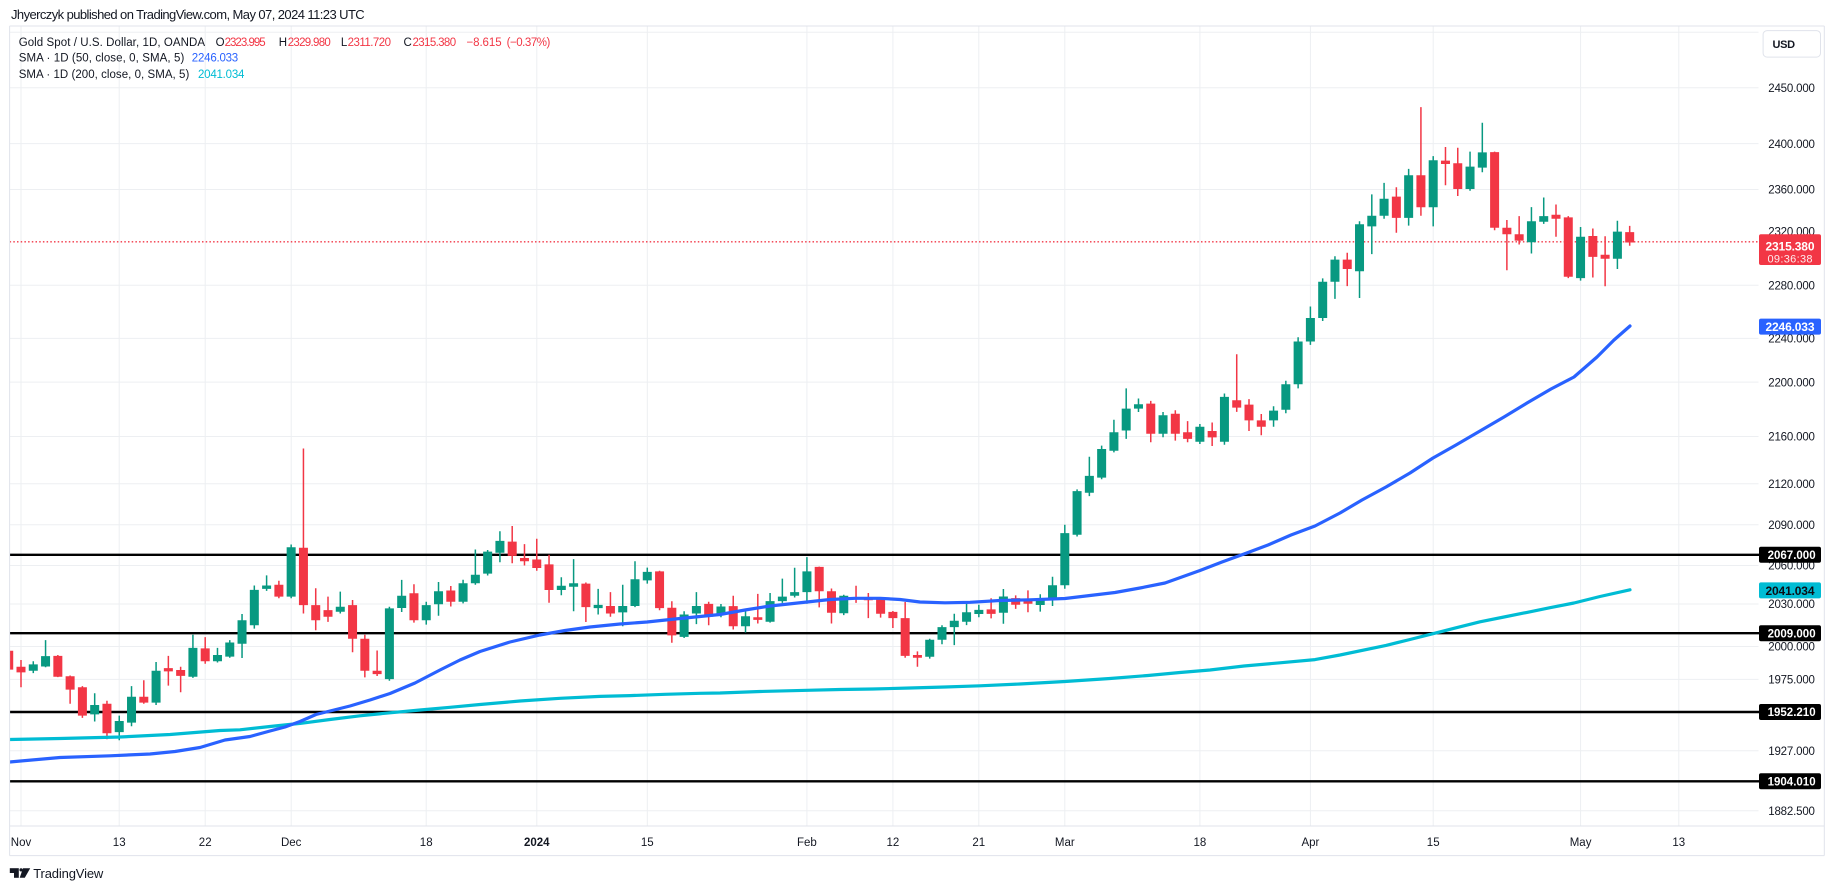  Describe the element at coordinates (1791, 812) in the screenshot. I see `svg-text: 1882.500` at that location.